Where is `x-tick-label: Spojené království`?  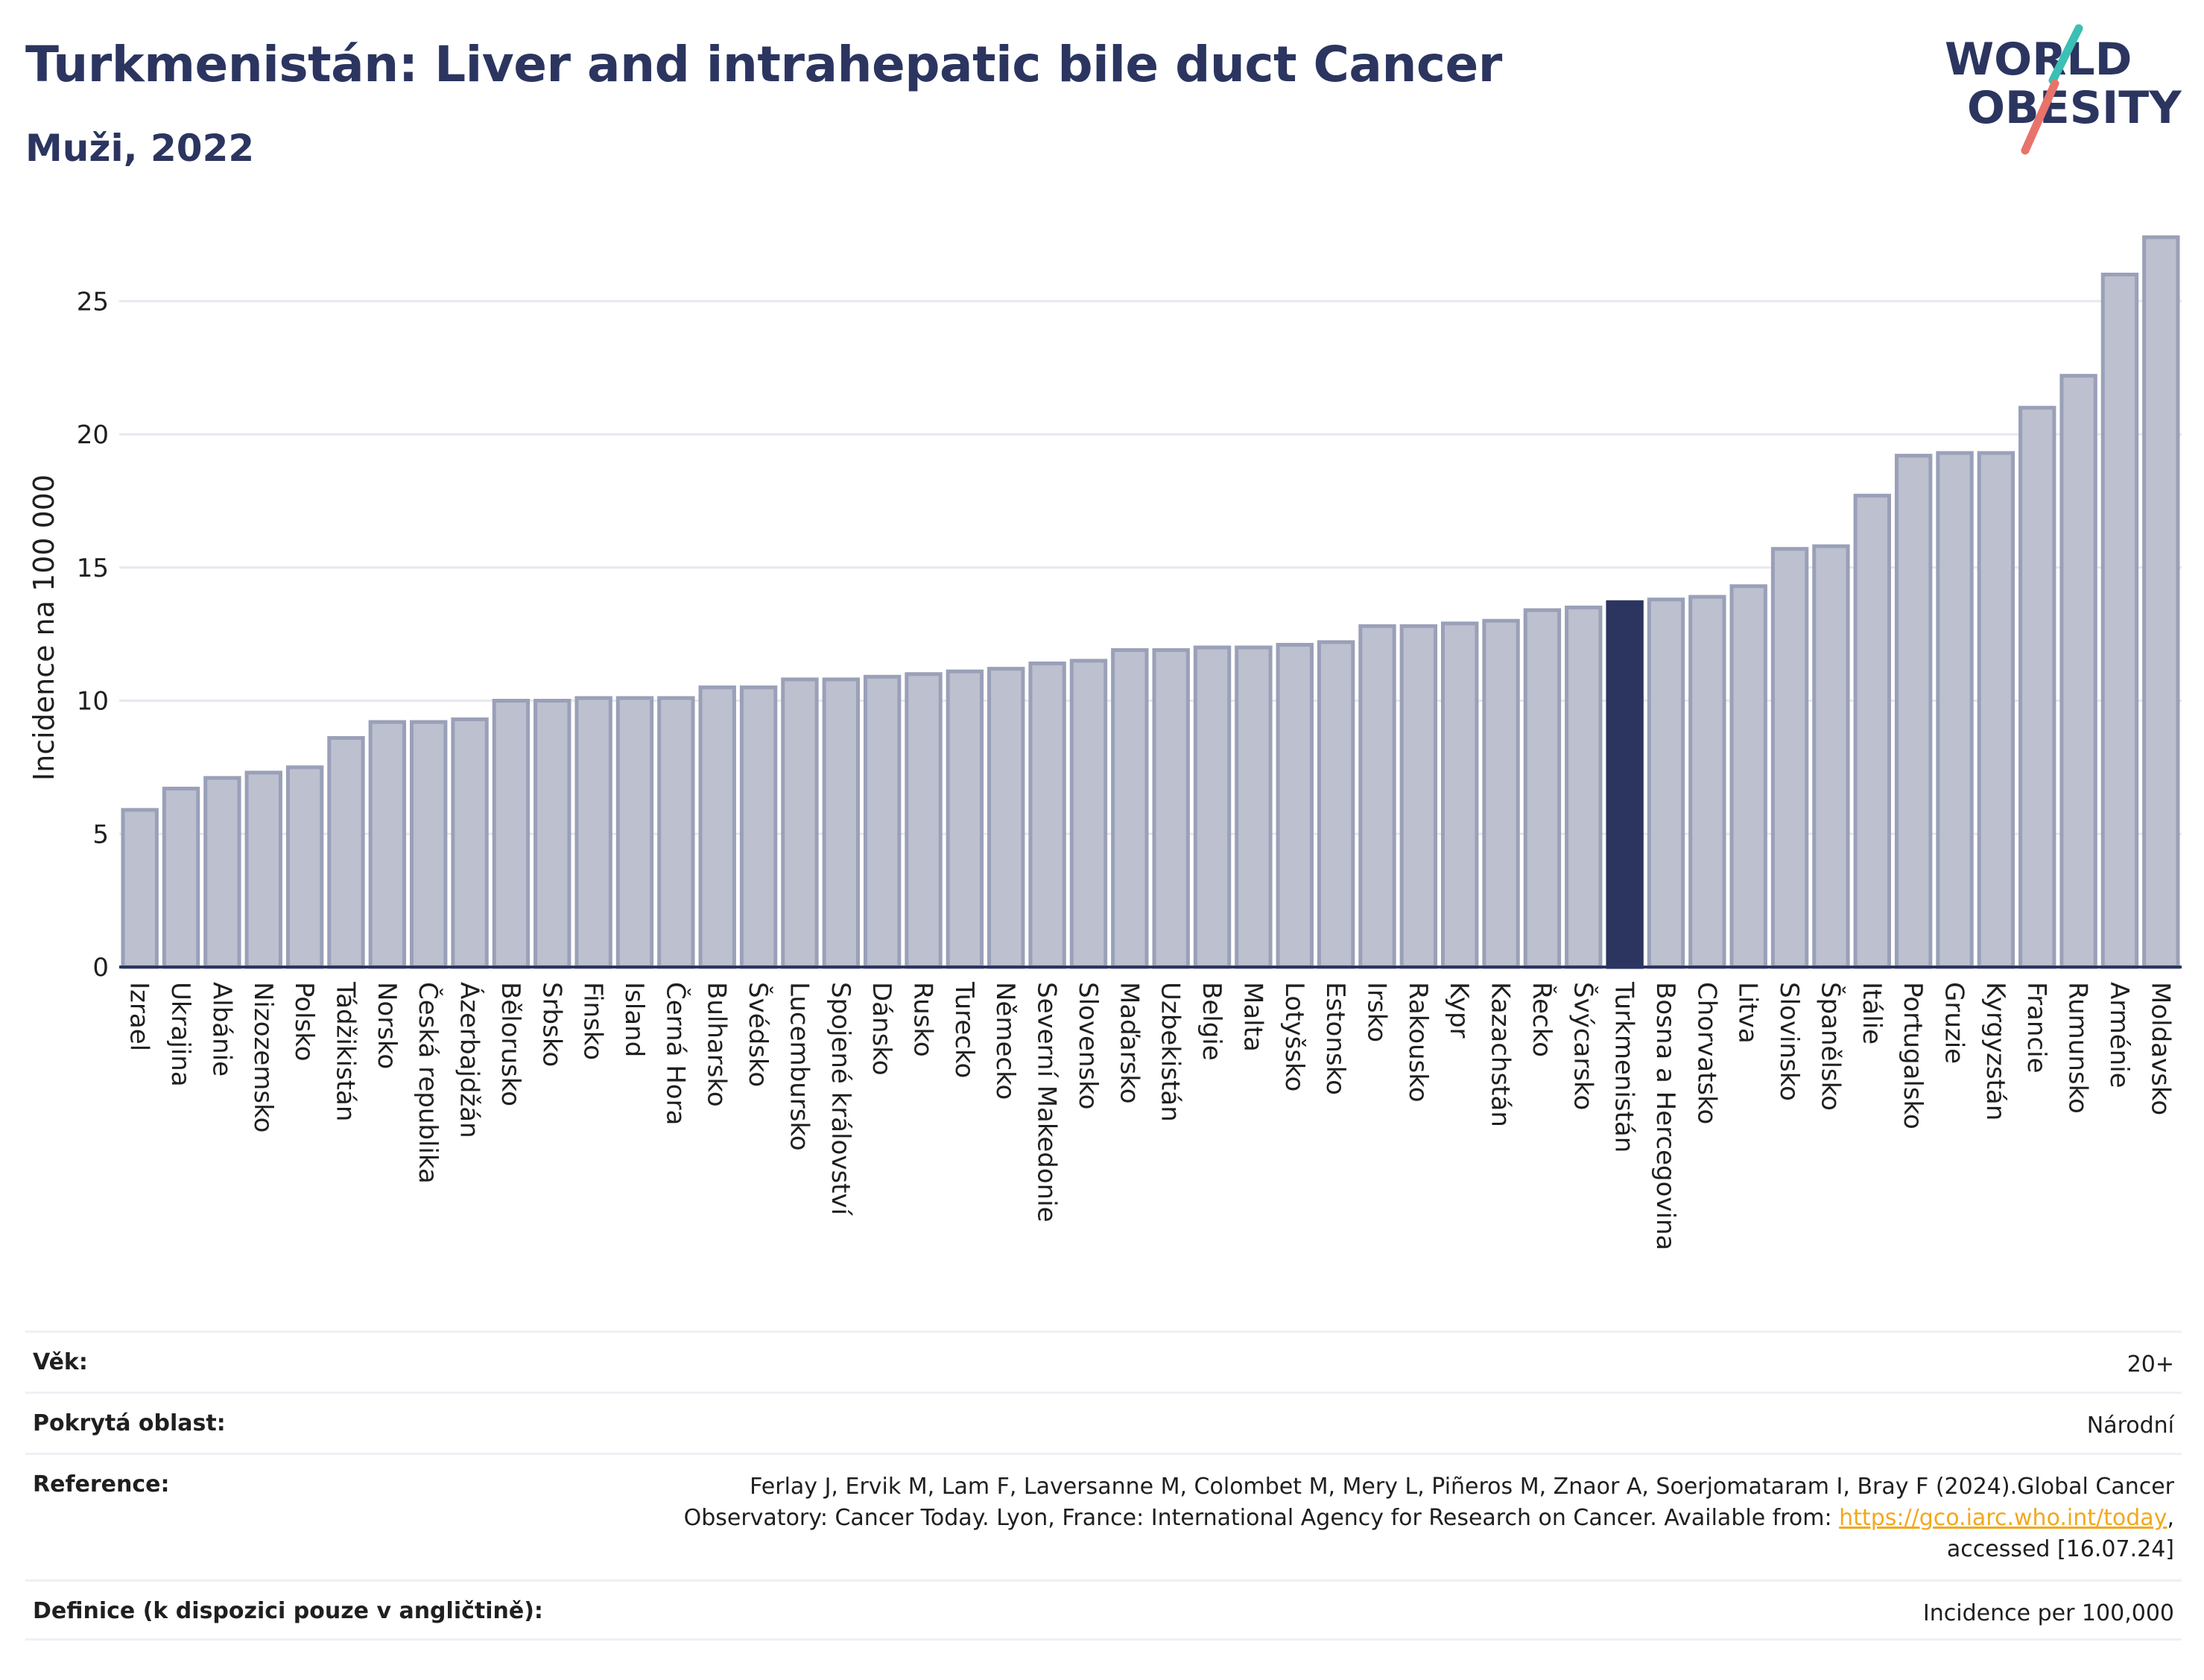
x-tick-label: Spojené království is located at coordinates (840, 1099).